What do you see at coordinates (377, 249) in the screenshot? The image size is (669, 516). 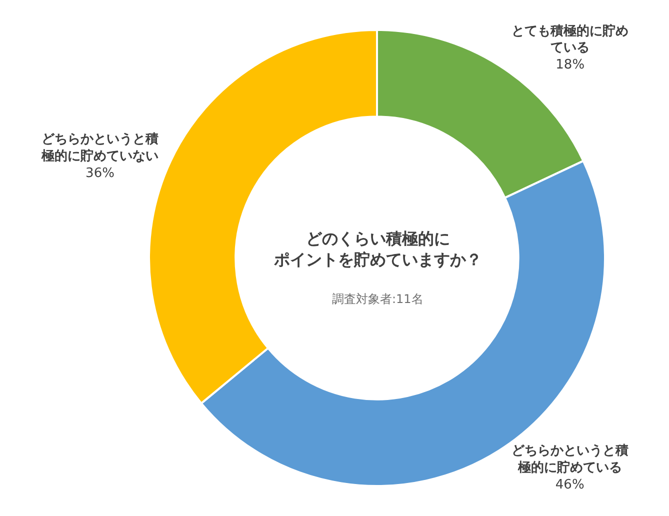 I see `text: どのくらい積極的にポイントを貯めていますか？` at bounding box center [377, 249].